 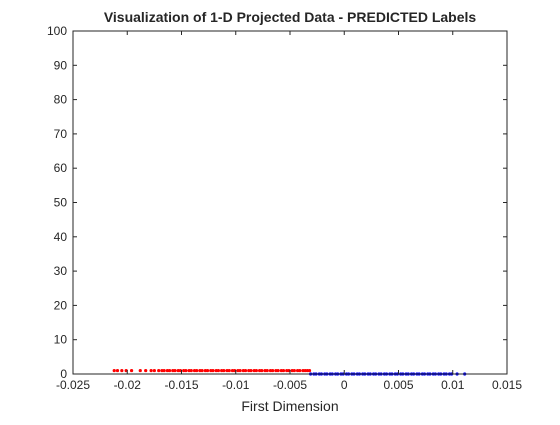 I want to click on x-tick-label: -0.015, so click(x=181, y=385).